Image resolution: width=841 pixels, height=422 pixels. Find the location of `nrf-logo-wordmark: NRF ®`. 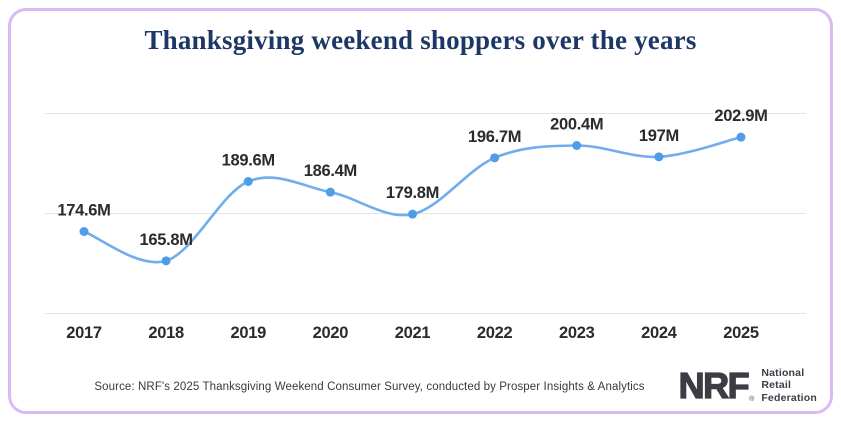

nrf-logo-wordmark: NRF ® is located at coordinates (716, 385).